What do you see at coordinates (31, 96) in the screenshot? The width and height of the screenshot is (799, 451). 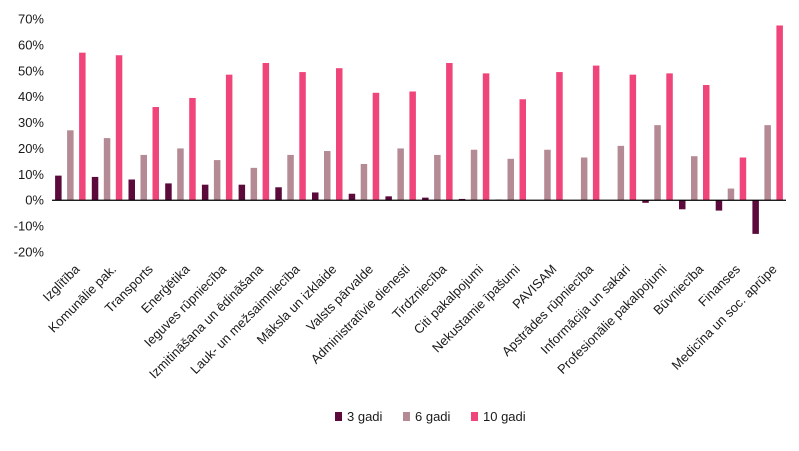 I see `y-tick-label: 40%` at bounding box center [31, 96].